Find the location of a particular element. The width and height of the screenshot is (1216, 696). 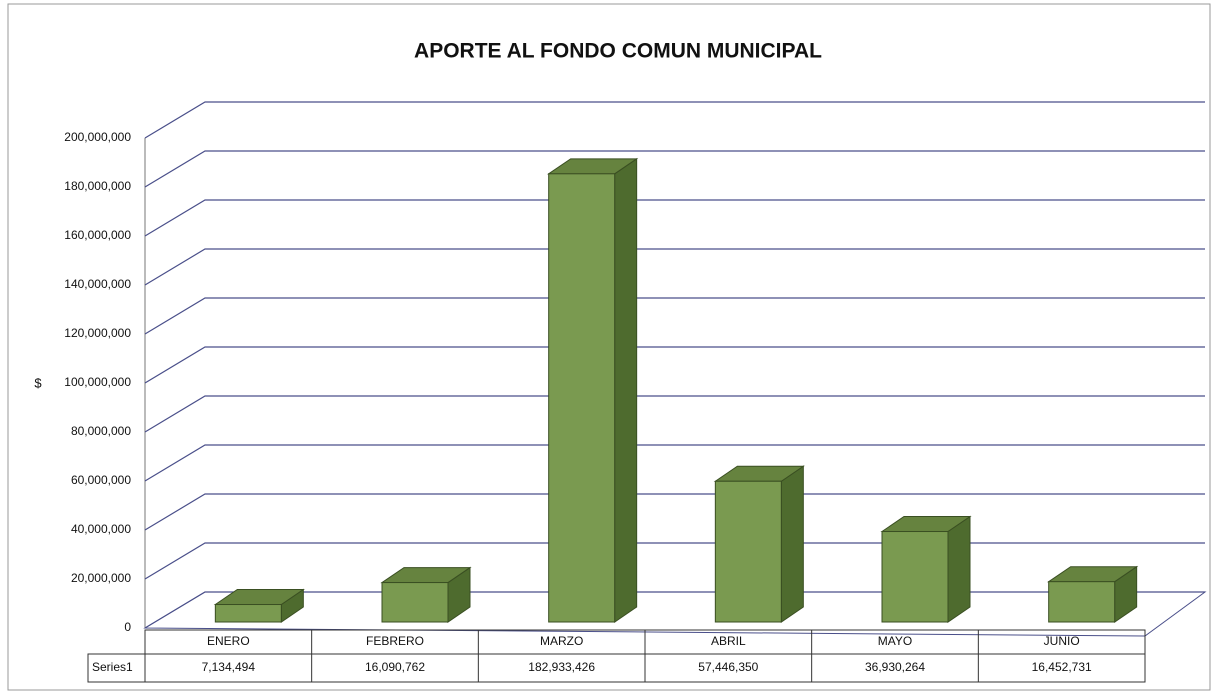

y-tick-label: 140,000,000 is located at coordinates (97, 284).